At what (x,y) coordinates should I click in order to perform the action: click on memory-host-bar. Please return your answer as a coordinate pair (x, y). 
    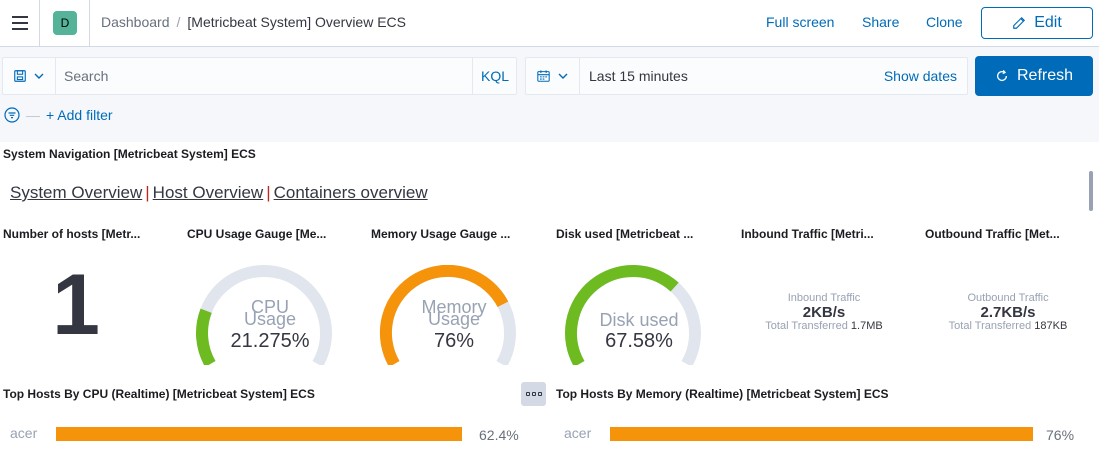
    Looking at the image, I should click on (822, 434).